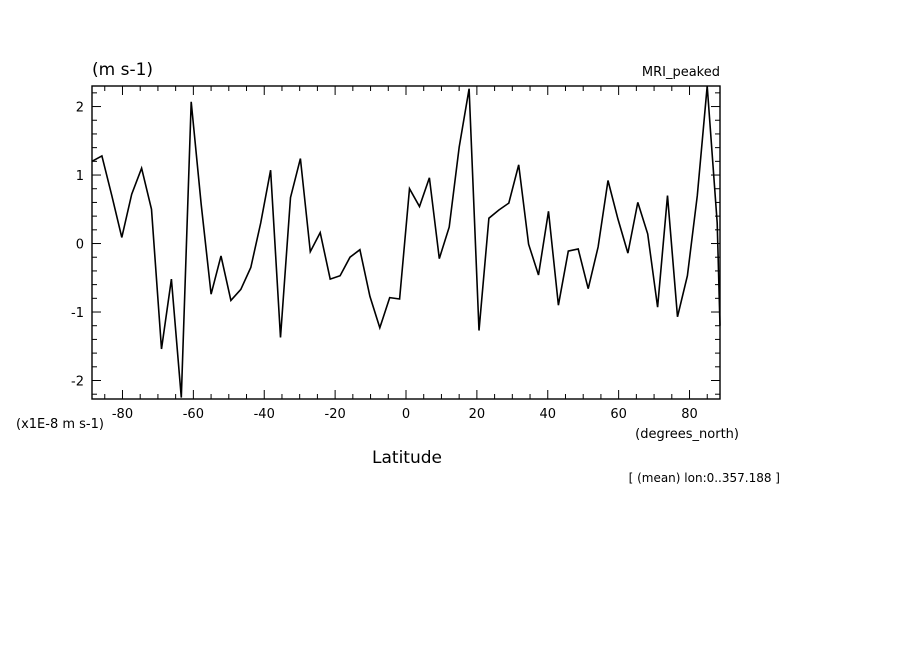  Describe the element at coordinates (407, 458) in the screenshot. I see `x-axis-label: Latitude` at that location.